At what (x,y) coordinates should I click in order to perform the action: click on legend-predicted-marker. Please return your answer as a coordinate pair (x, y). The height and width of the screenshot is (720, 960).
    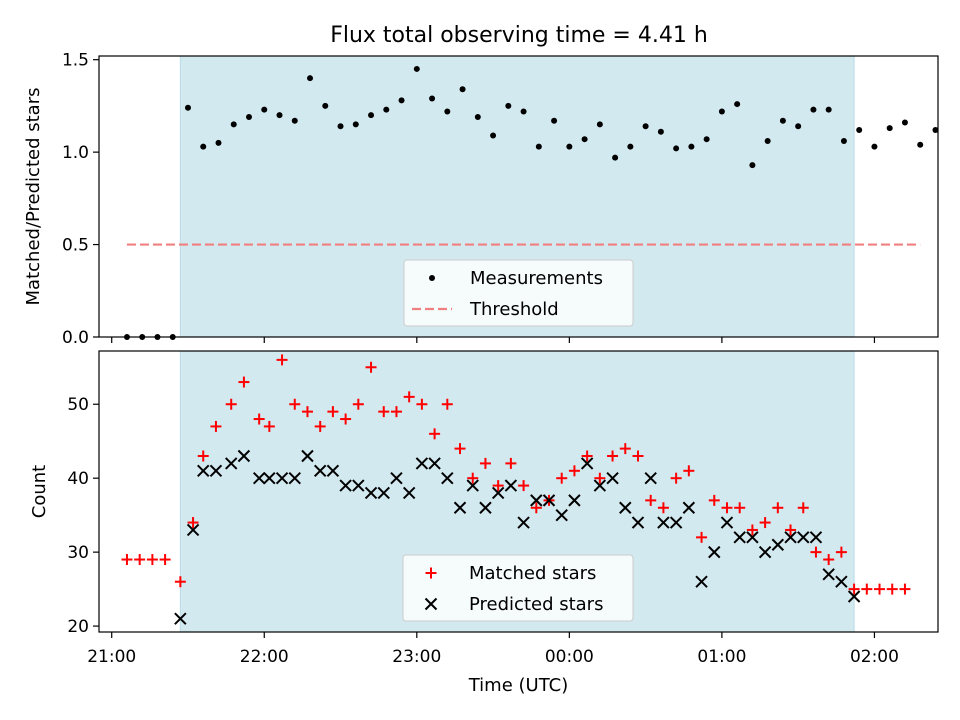
    Looking at the image, I should click on (431, 604).